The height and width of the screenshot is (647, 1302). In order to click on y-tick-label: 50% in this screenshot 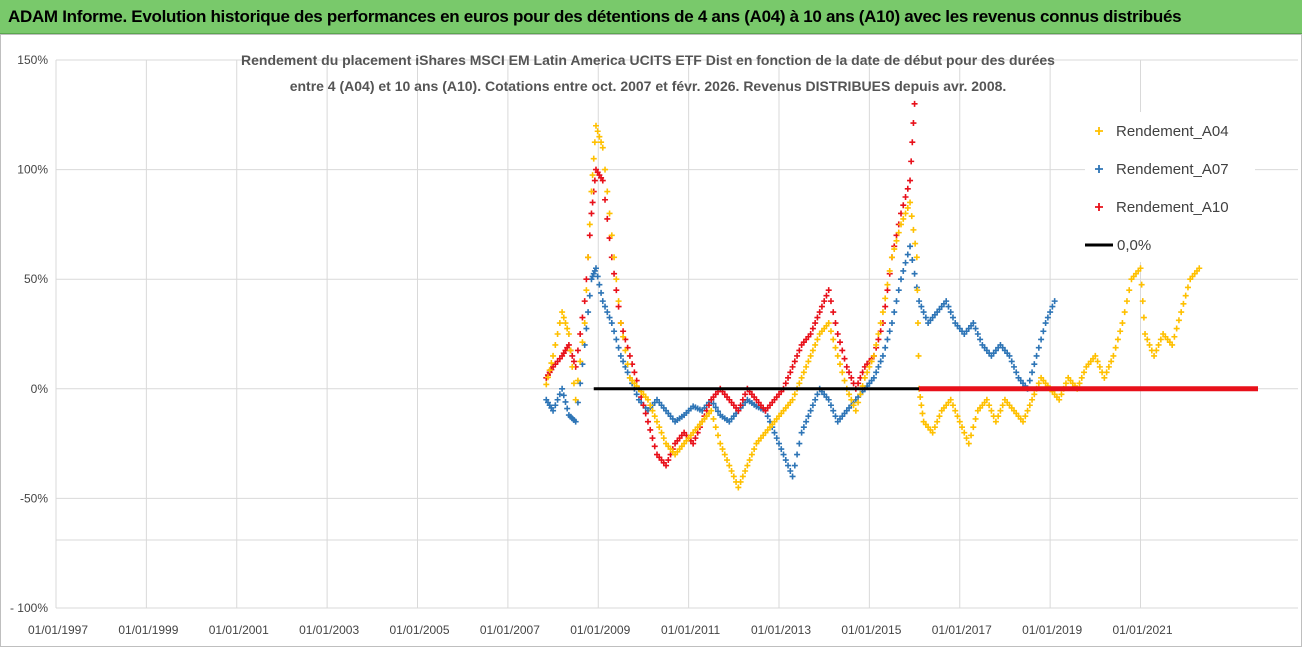, I will do `click(36, 279)`.